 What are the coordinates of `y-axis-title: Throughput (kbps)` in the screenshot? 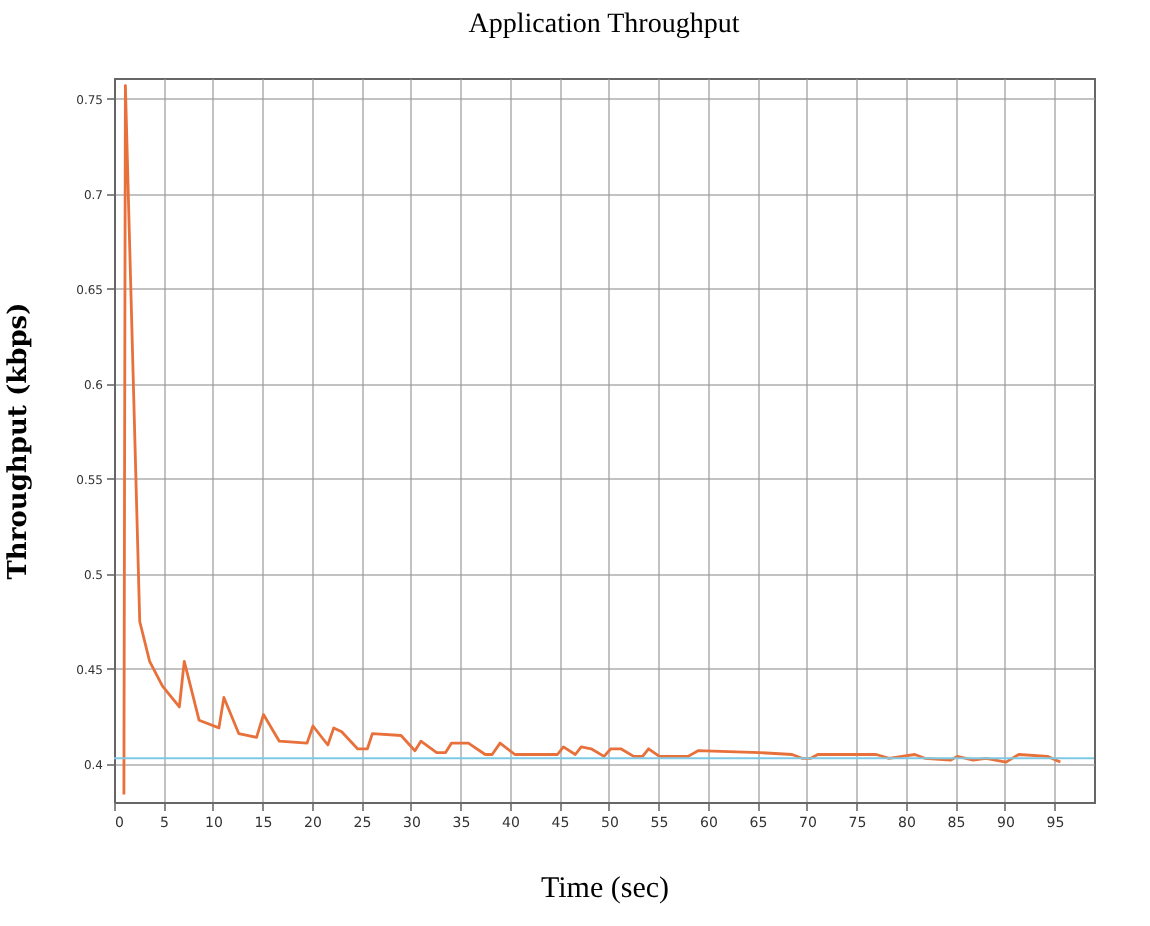 It's located at (19, 441).